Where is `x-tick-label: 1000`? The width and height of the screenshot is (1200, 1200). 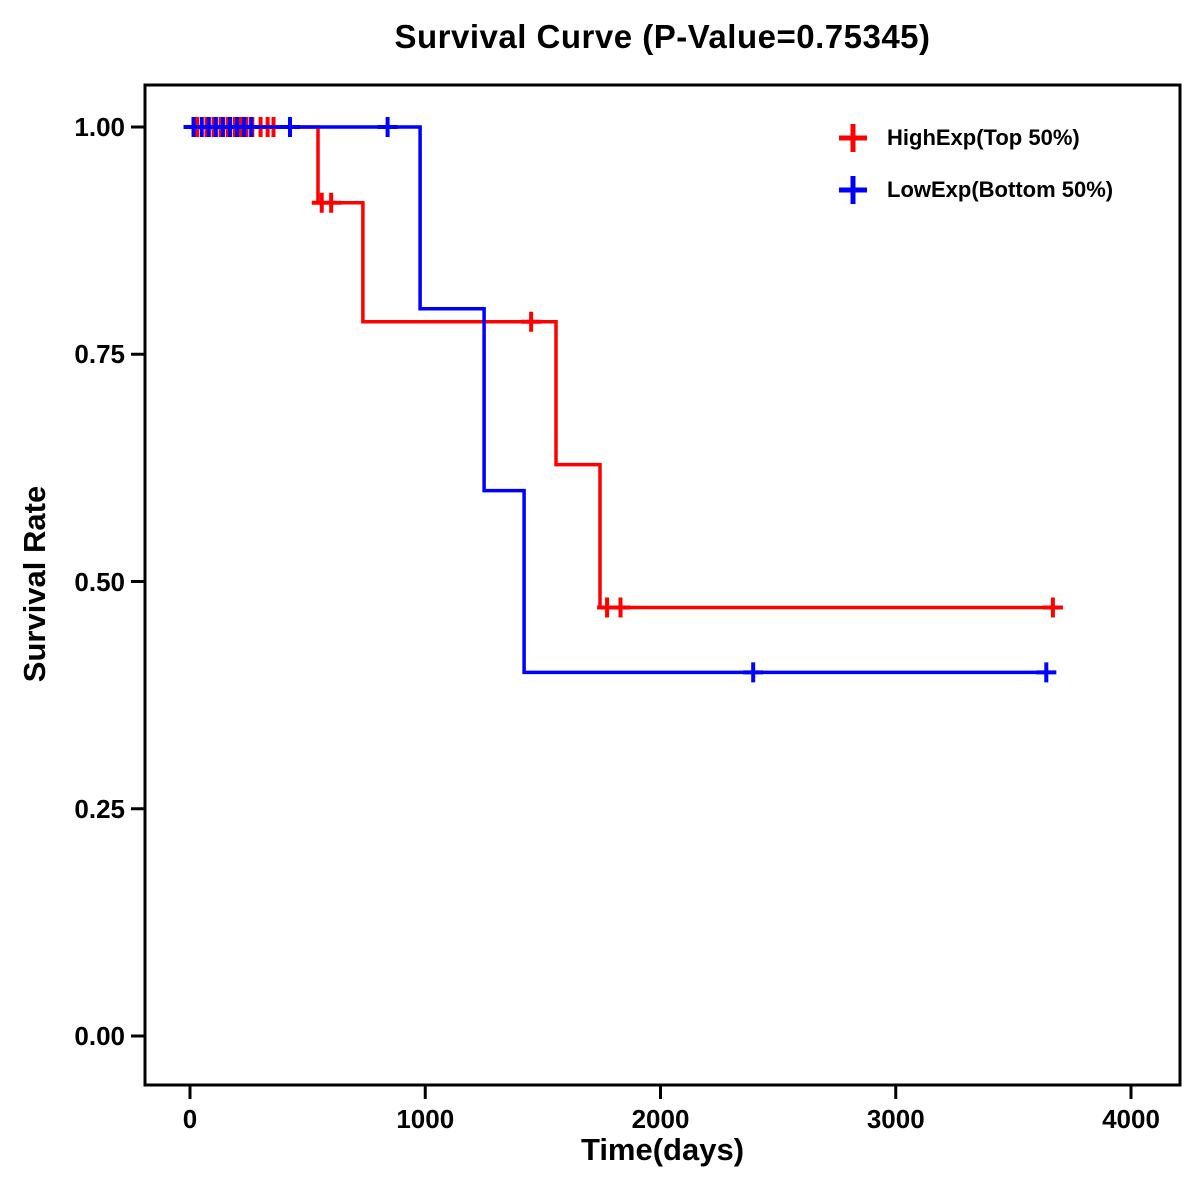 x-tick-label: 1000 is located at coordinates (425, 1119).